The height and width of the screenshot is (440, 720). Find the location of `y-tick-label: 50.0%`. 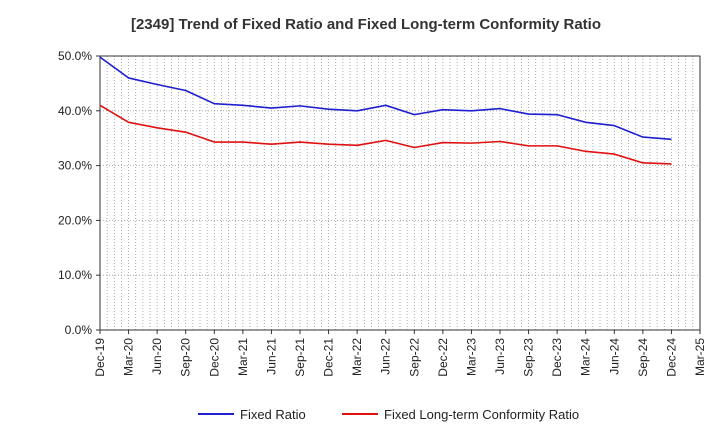

y-tick-label: 50.0% is located at coordinates (75, 56).